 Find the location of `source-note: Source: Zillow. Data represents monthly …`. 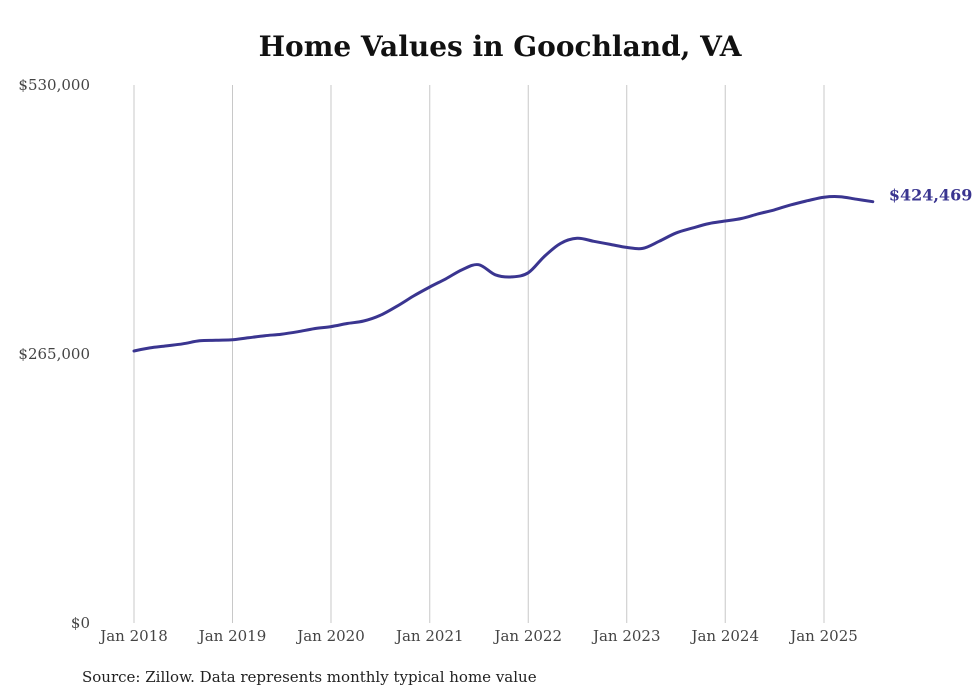

source-note: Source: Zillow. Data represents monthly … is located at coordinates (309, 677).